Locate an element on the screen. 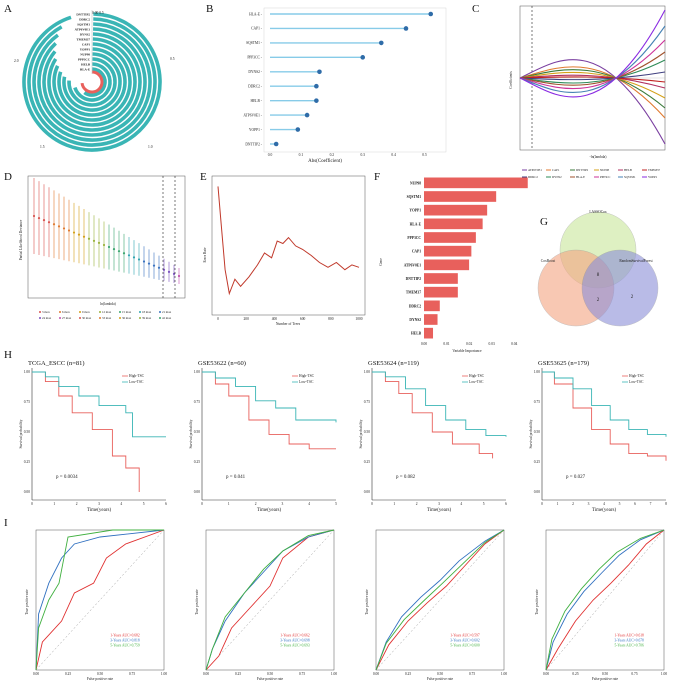 The width and height of the screenshot is (676, 690). x-tick-label: 5 is located at coordinates (484, 504).